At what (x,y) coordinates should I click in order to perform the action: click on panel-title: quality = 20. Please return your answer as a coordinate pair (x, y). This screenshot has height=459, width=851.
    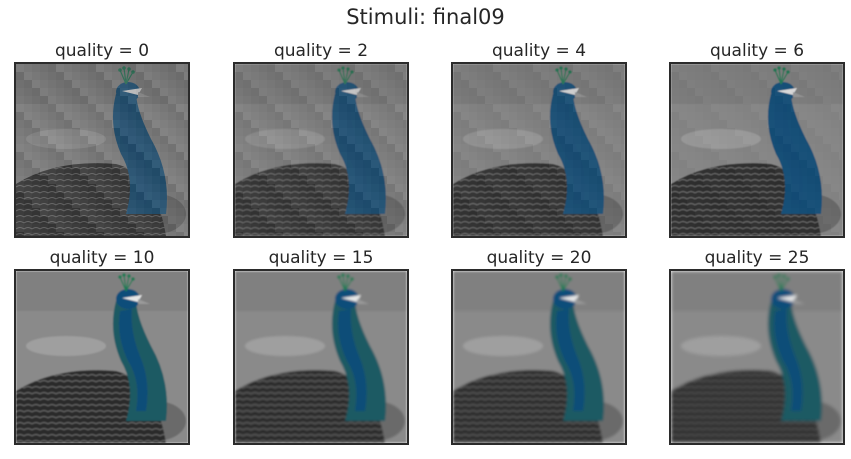
    Looking at the image, I should click on (539, 258).